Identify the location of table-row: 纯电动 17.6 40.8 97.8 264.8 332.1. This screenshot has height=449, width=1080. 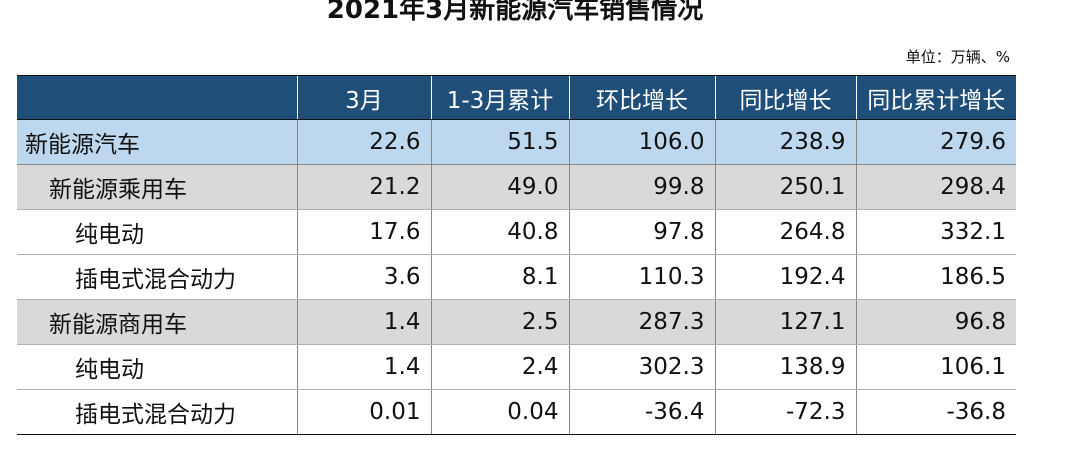
(516, 232).